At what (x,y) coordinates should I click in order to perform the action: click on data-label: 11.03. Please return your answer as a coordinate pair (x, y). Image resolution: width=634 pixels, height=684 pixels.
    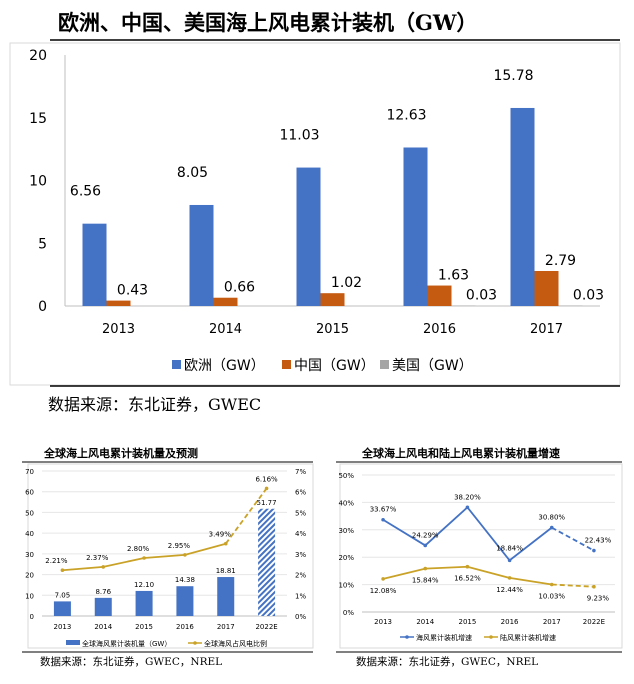
    Looking at the image, I should click on (299, 136).